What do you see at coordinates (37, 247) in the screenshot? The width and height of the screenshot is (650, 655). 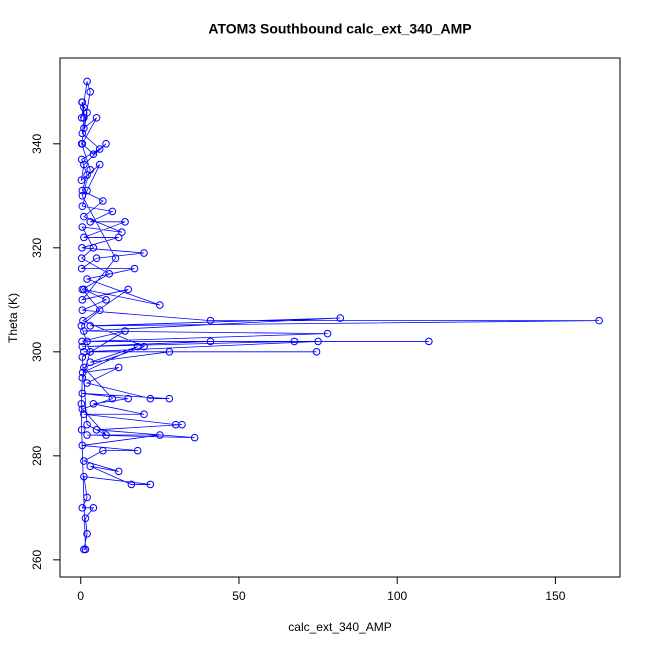 I see `y-tick-label: 320` at bounding box center [37, 247].